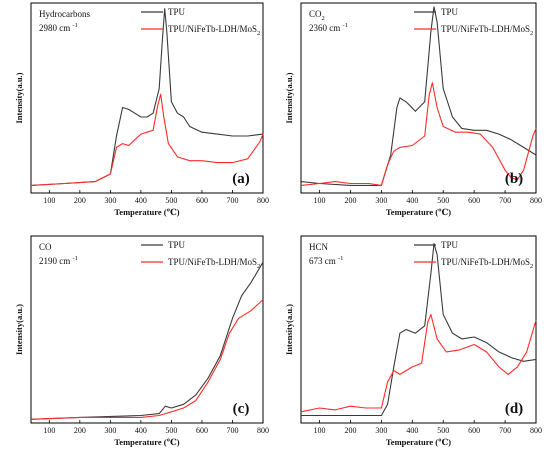 This screenshot has height=467, width=550. Describe the element at coordinates (45, 247) in the screenshot. I see `gas-annotation: CO` at that location.